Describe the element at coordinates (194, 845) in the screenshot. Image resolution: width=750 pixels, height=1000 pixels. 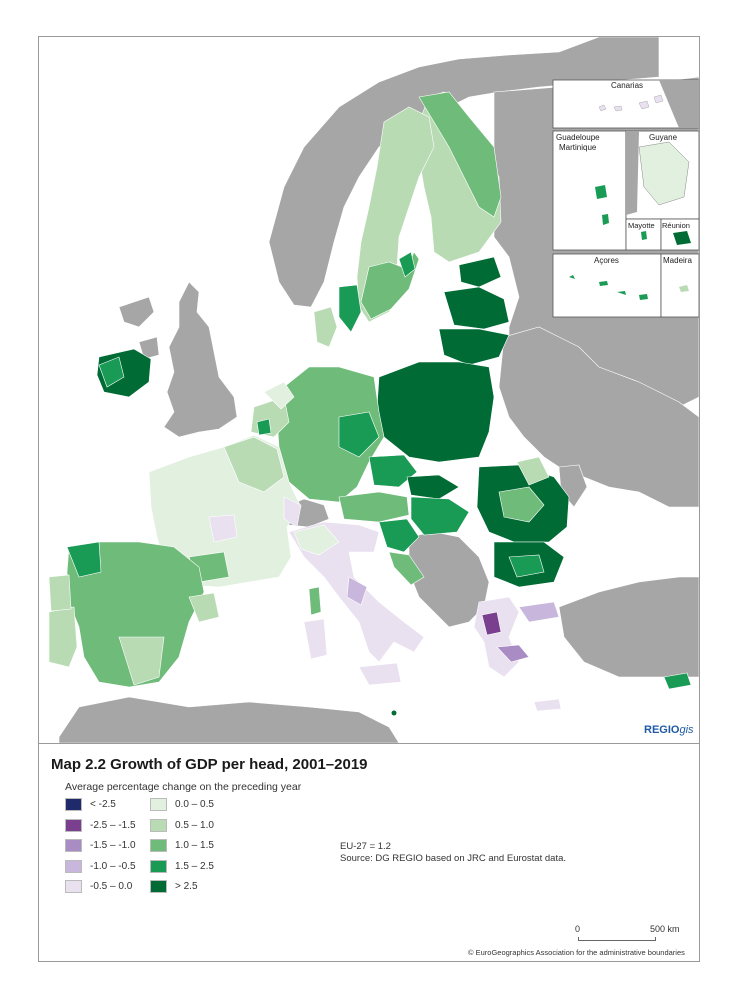
I see `legend-label: 1.0 – 1.5` at that location.